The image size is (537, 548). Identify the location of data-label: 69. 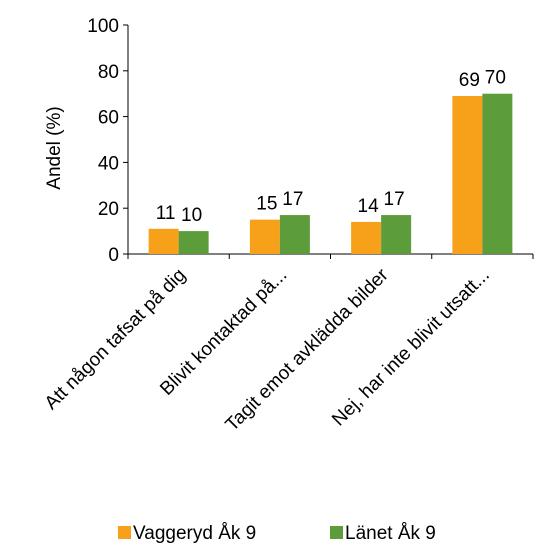
(469, 80).